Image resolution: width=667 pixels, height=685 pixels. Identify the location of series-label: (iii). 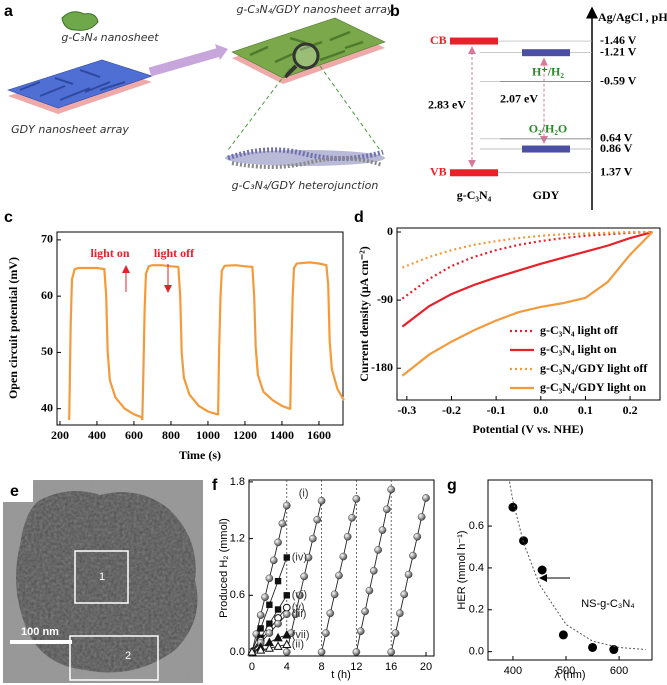
(299, 614).